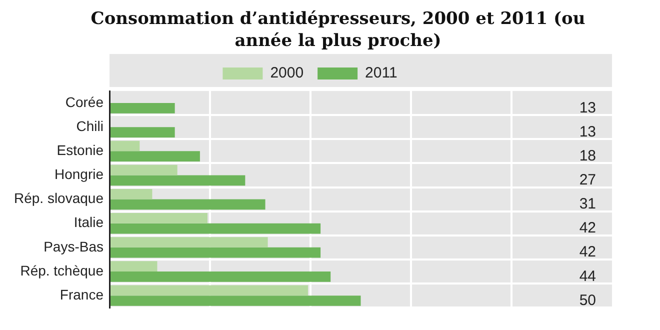  What do you see at coordinates (287, 73) in the screenshot?
I see `legend-label: 2000` at bounding box center [287, 73].